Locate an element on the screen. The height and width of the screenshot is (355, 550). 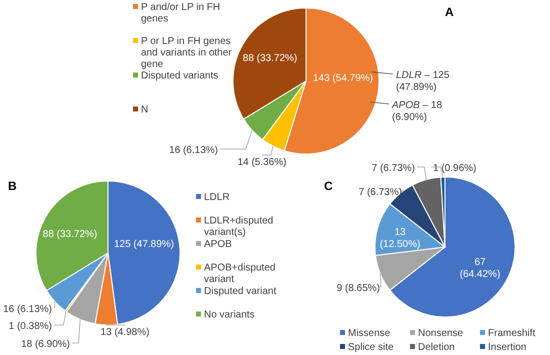
legend-label: LDLR is located at coordinates (217, 197).